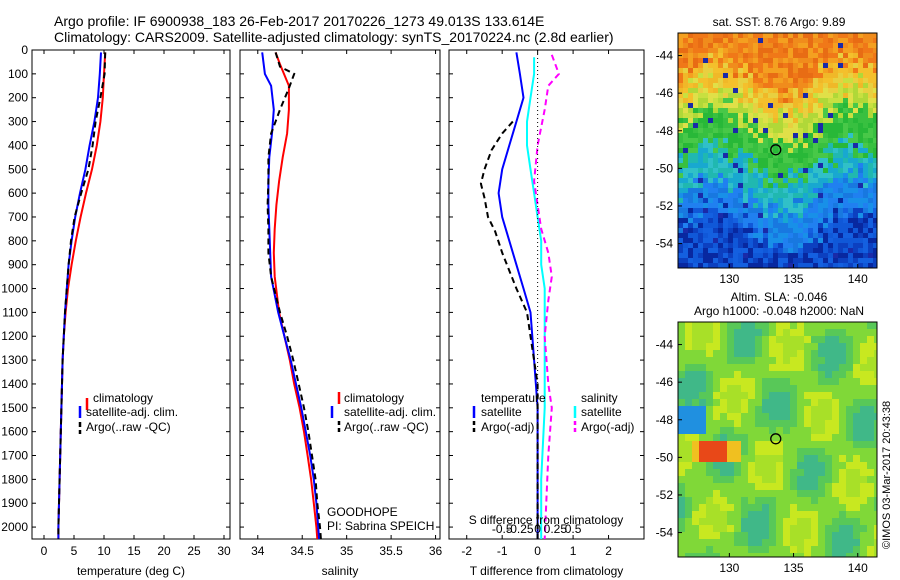 This screenshot has height=580, width=900. What do you see at coordinates (766, 448) in the screenshot?
I see `sla-map: 130 135 140-44-46-48-50-52-54` at bounding box center [766, 448].